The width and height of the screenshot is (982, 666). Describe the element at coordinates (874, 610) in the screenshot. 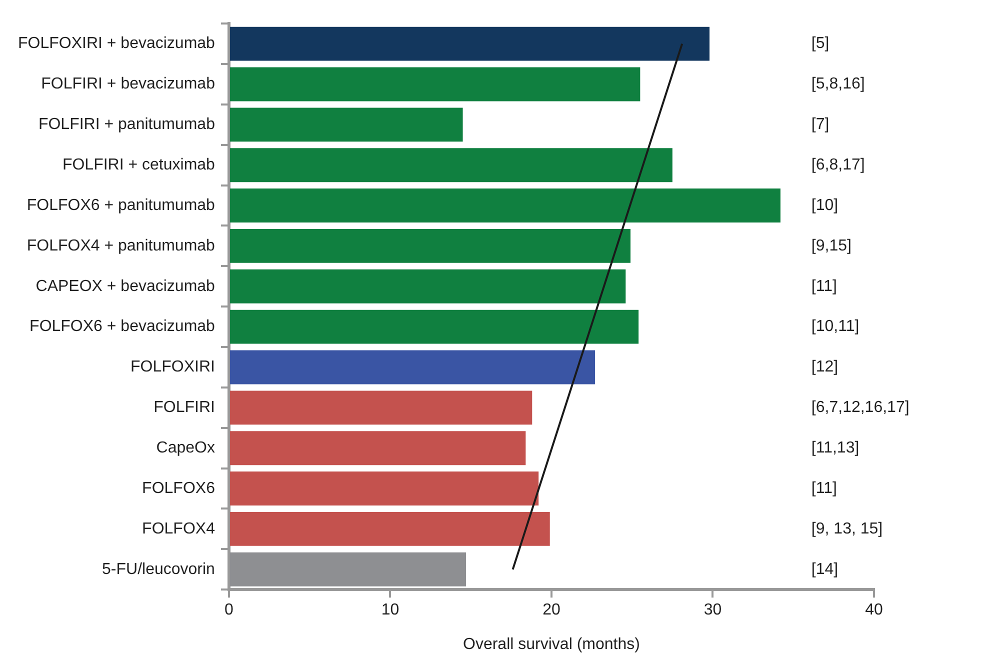

I see `x-tick-label: 40` at that location.